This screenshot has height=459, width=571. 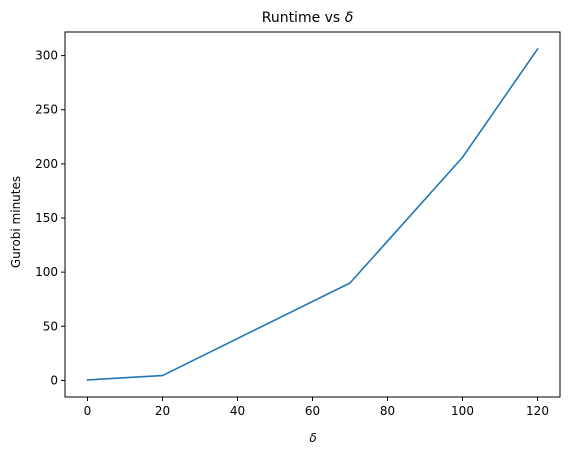 What do you see at coordinates (46, 56) in the screenshot?
I see `y-tick-label: 300` at bounding box center [46, 56].